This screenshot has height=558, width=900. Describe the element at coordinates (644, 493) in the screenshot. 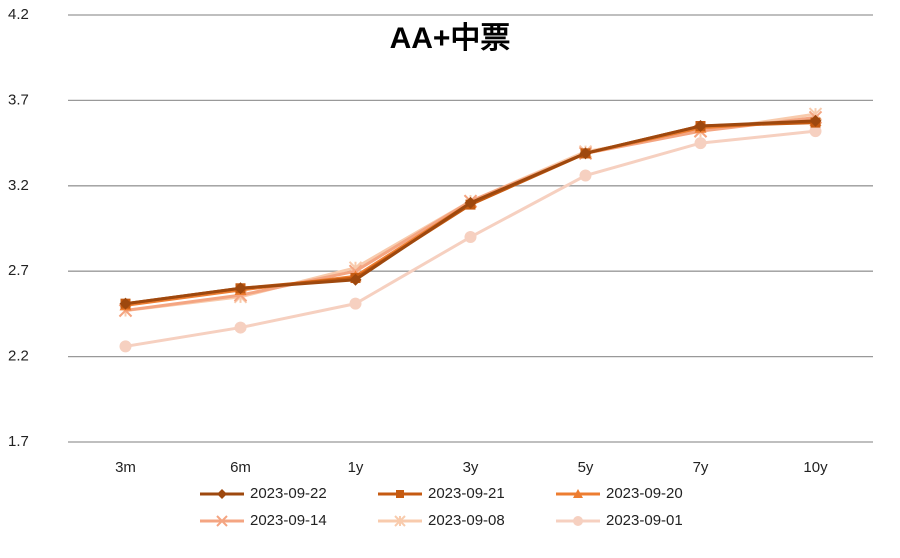

I see `legend-label: 2023-09-20` at that location.